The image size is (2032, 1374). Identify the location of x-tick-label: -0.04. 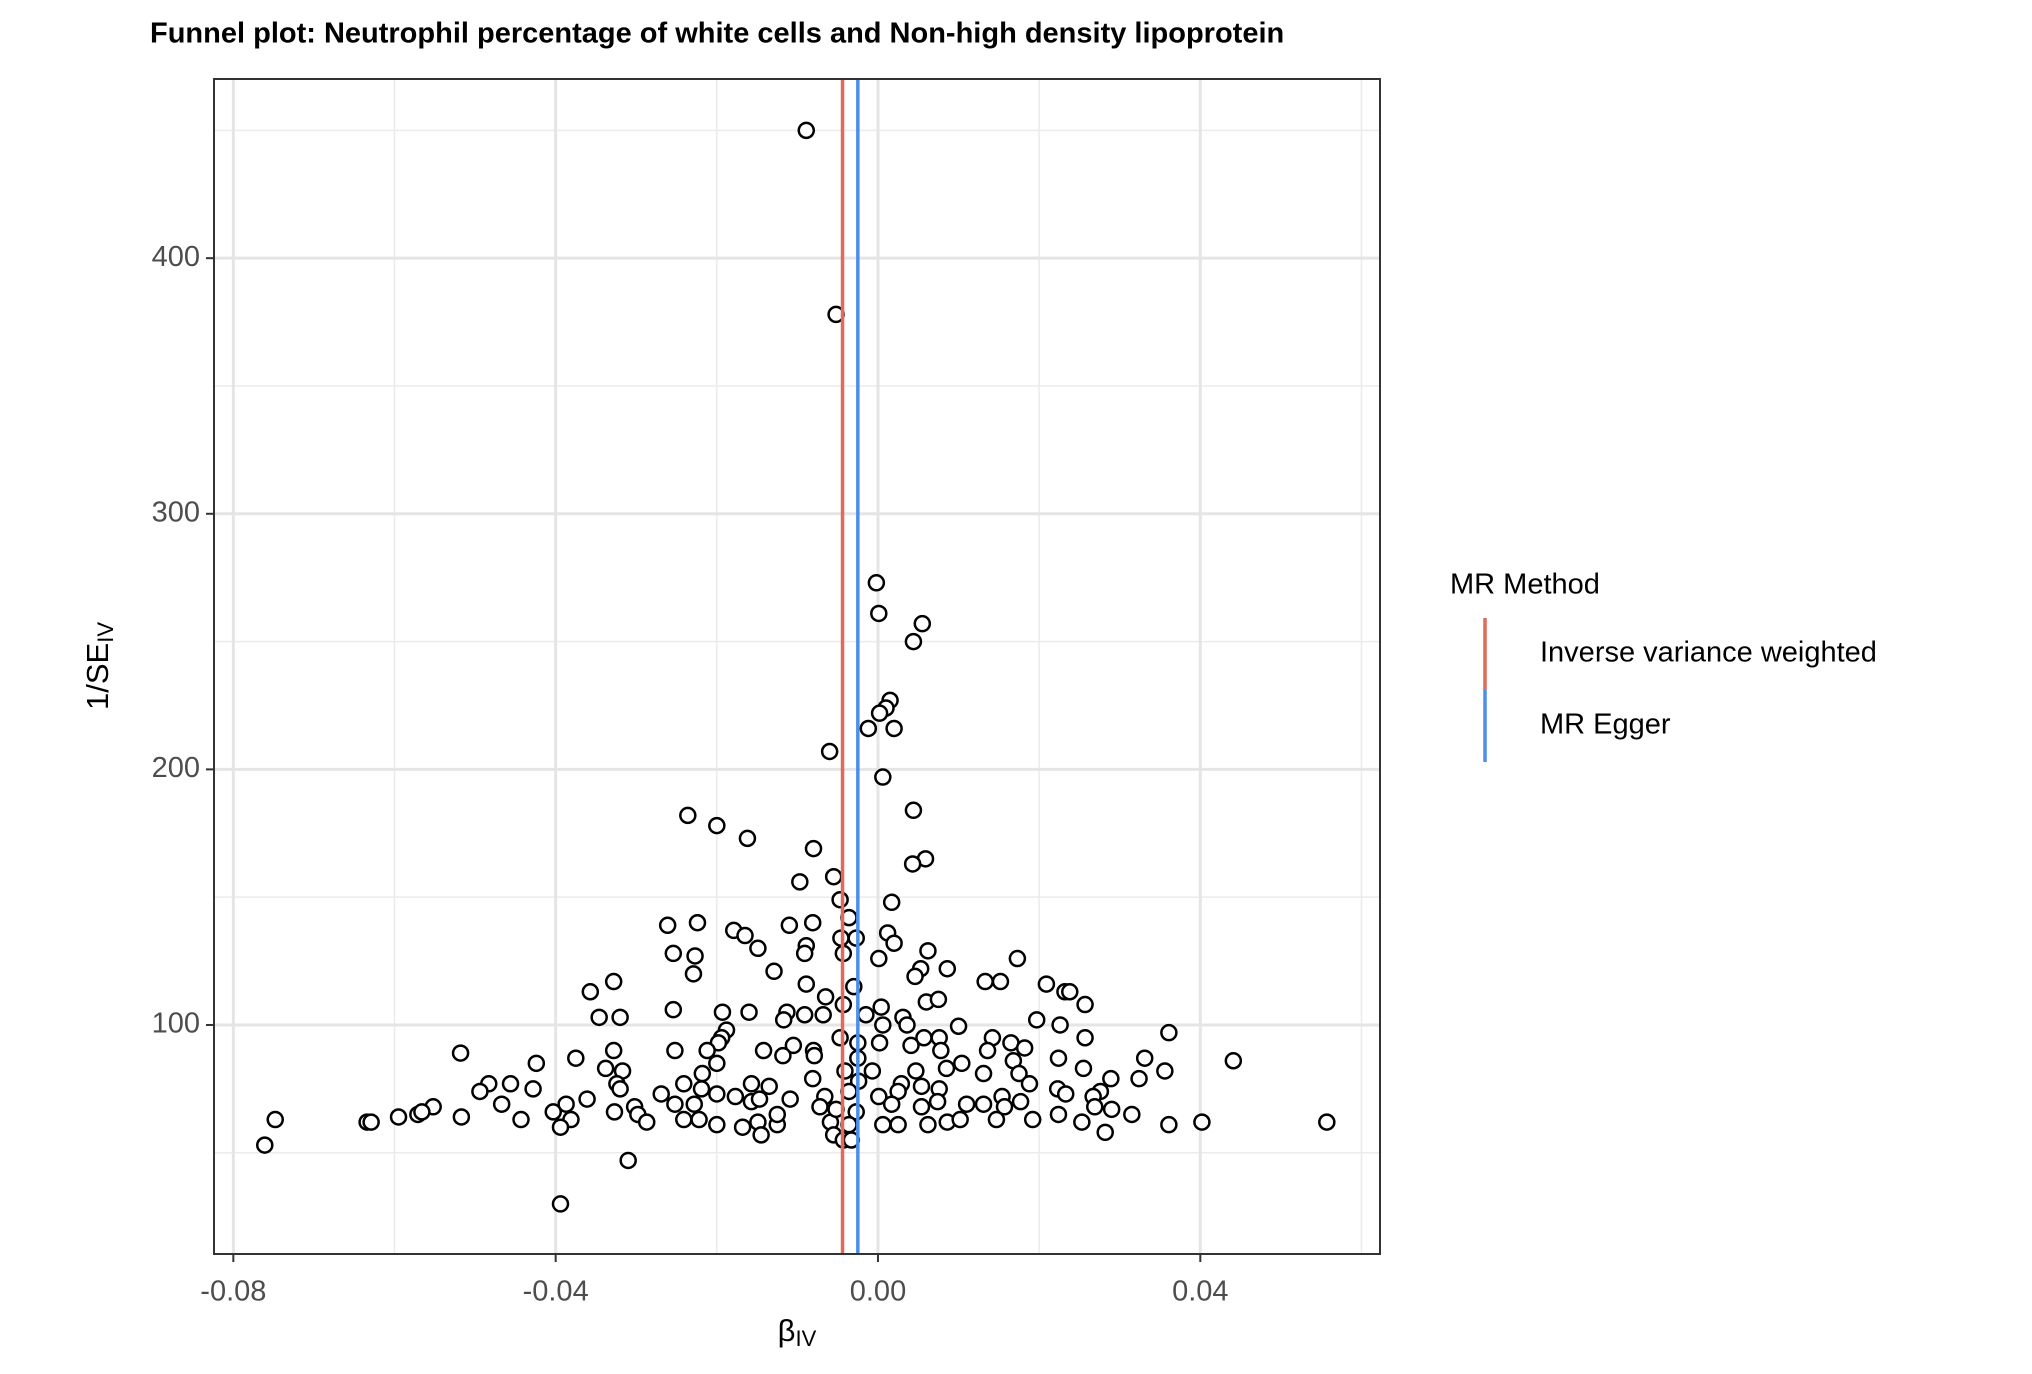
(556, 1292).